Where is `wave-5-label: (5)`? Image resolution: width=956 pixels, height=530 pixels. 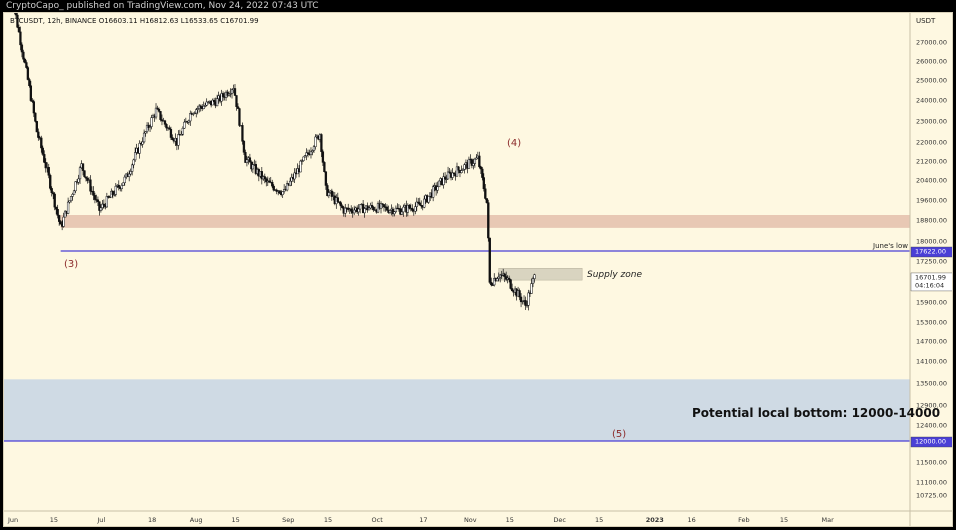
wave-5-label: (5) is located at coordinates (619, 434).